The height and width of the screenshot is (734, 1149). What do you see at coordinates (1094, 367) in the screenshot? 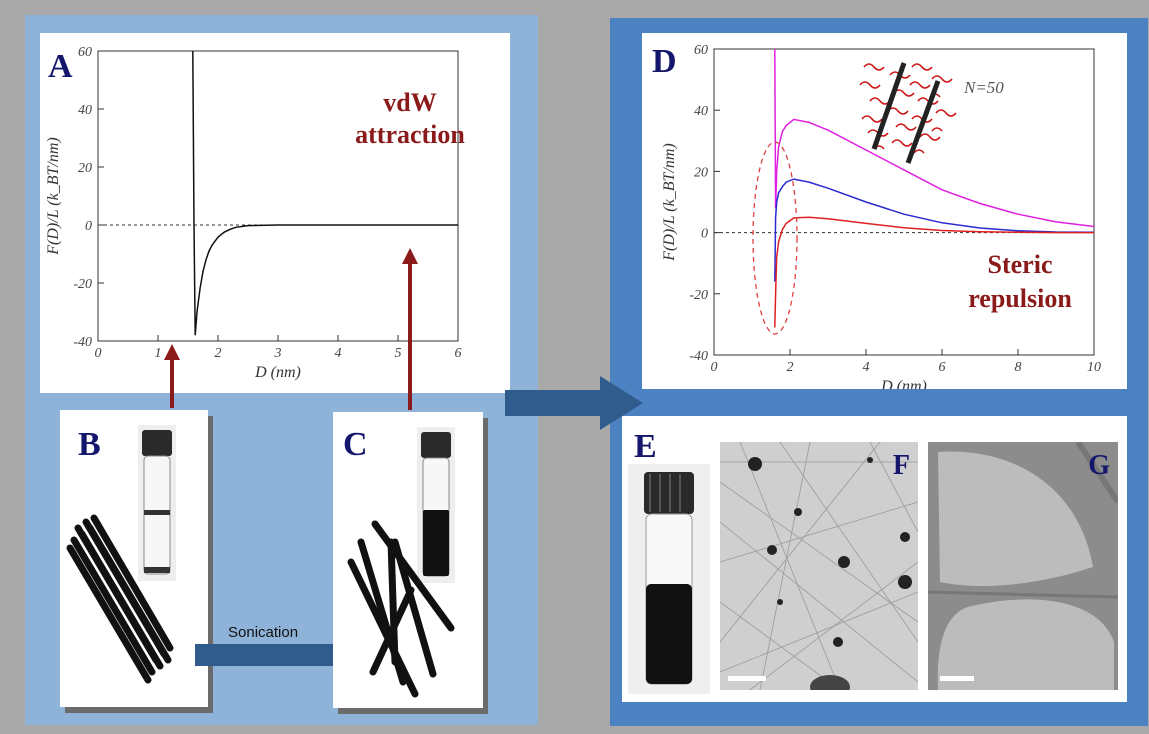
I see `x-tick-label: 10` at bounding box center [1094, 367].